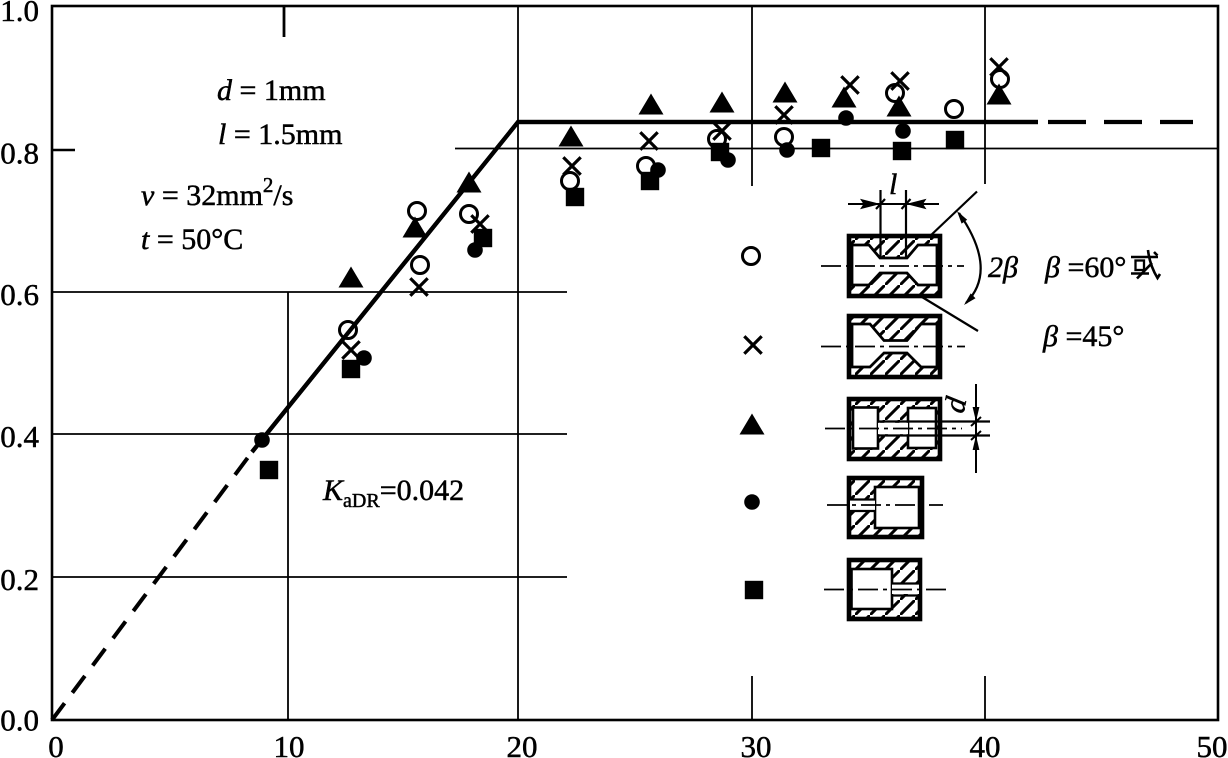 The image size is (1228, 758). What do you see at coordinates (19, 579) in the screenshot?
I see `svg-text: 0.2` at bounding box center [19, 579].